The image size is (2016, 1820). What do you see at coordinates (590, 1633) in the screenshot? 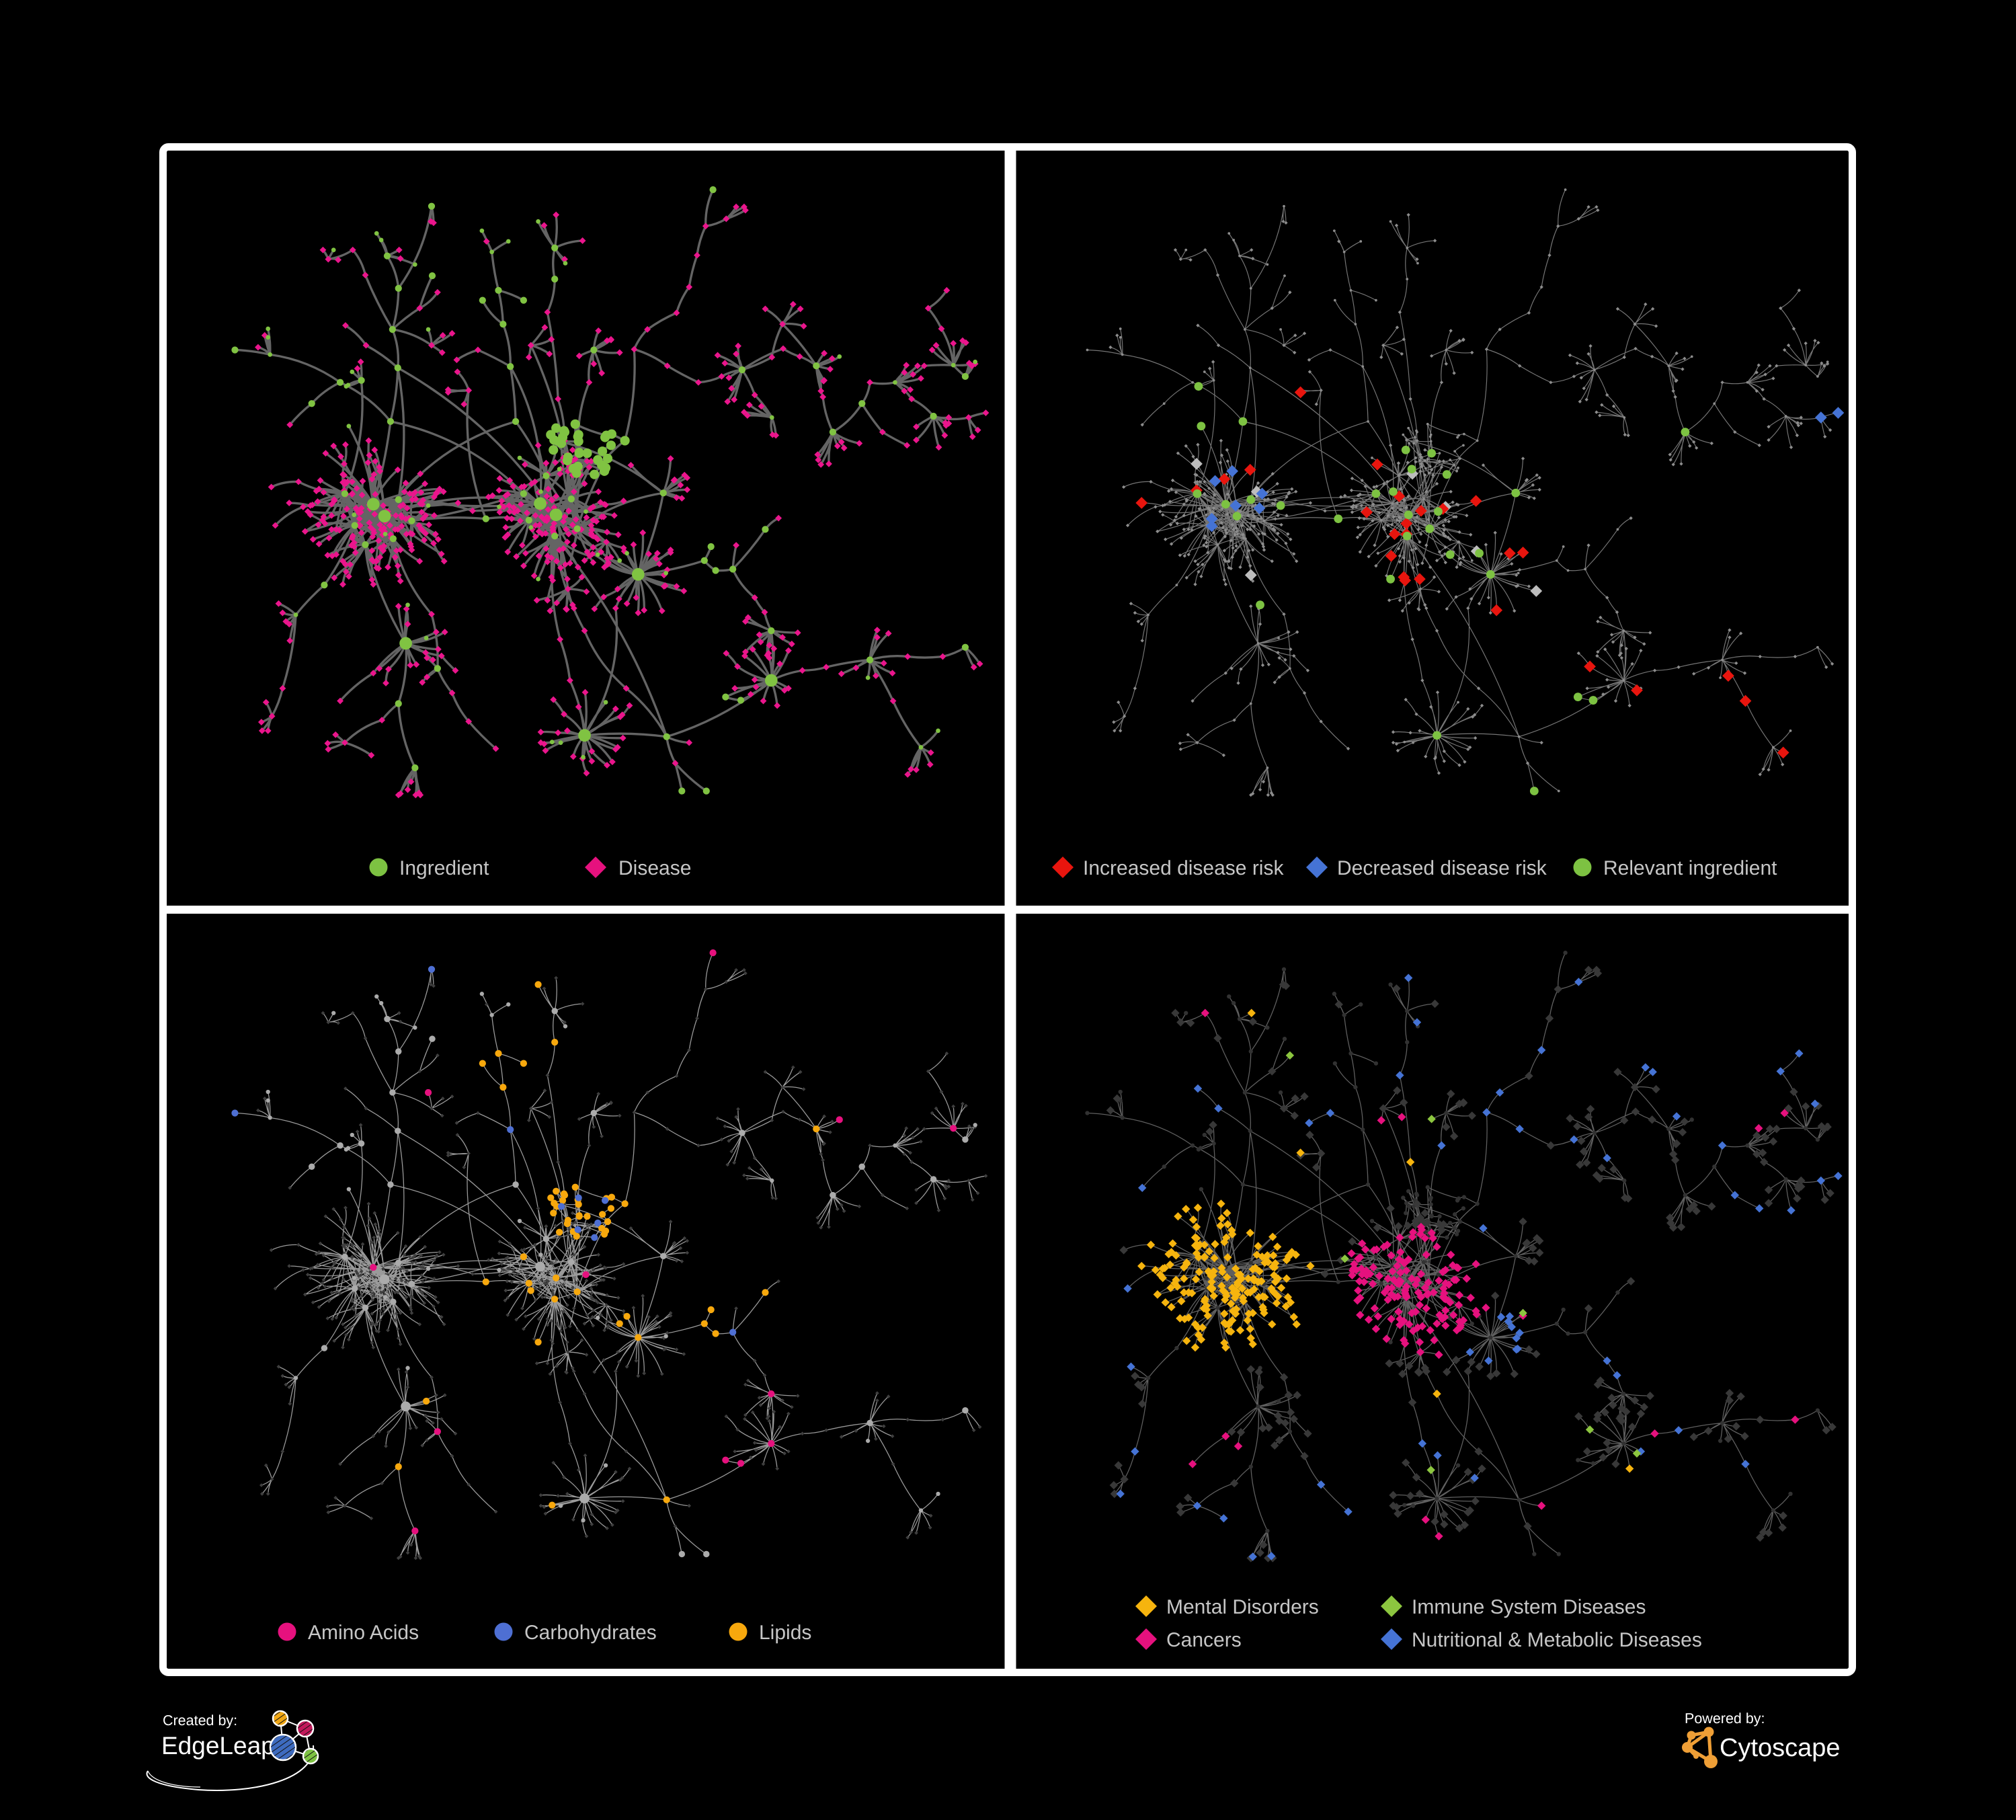
I see `svg-text: Carbohydrates` at bounding box center [590, 1633].